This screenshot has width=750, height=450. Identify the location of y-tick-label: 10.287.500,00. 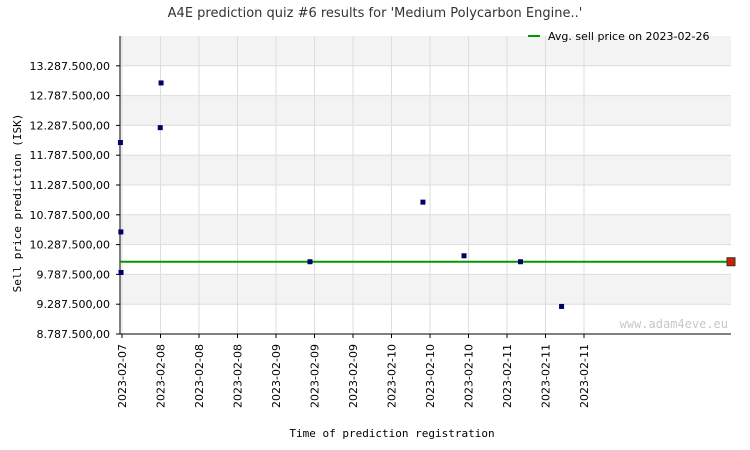
(70, 245).